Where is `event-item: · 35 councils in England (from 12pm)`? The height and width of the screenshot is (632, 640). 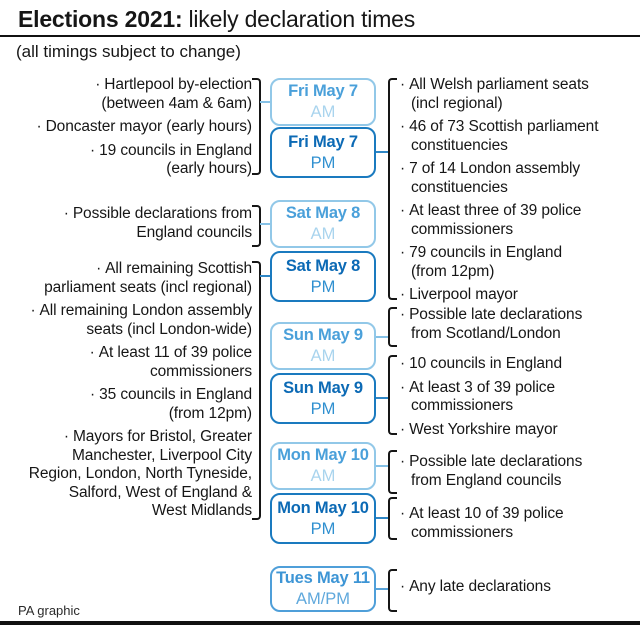 event-item: · 35 councils in England (from 12pm) is located at coordinates (127, 404).